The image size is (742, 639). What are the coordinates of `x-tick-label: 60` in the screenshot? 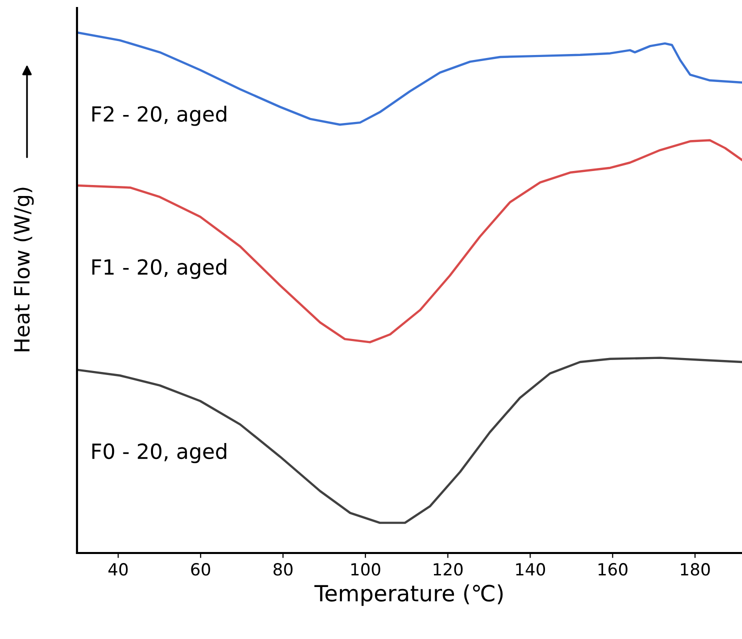 It's located at (200, 569).